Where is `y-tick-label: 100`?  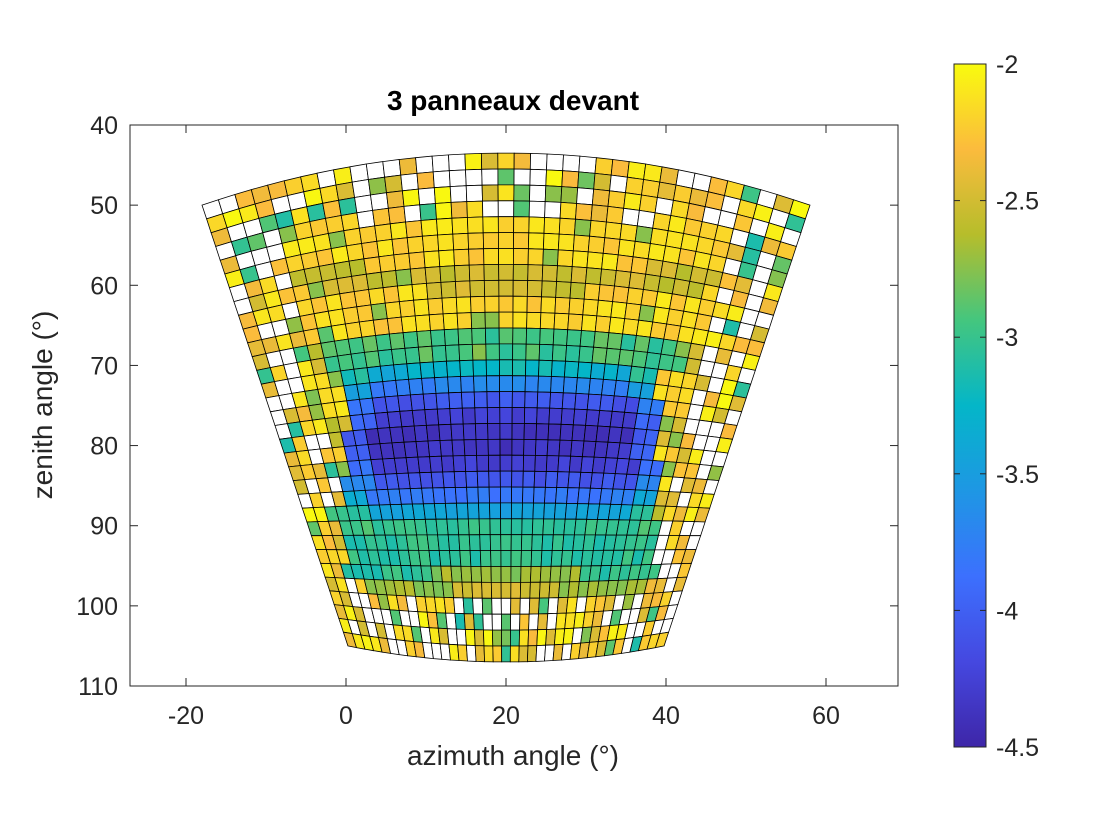 y-tick-label: 100 is located at coordinates (97, 607).